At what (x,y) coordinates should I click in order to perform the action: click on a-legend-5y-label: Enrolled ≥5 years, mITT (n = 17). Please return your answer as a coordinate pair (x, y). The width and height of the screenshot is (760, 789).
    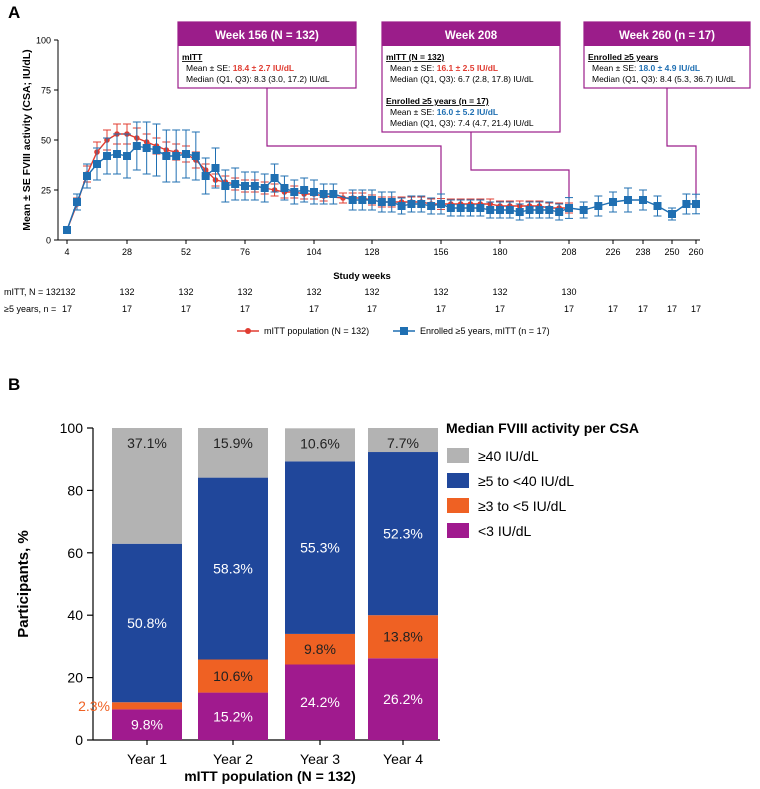
    Looking at the image, I should click on (485, 331).